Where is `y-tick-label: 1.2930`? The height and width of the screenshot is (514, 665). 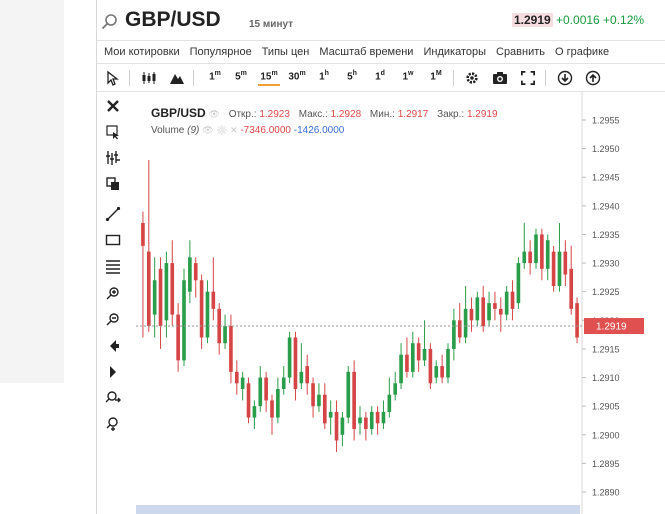 y-tick-label: 1.2930 is located at coordinates (606, 264).